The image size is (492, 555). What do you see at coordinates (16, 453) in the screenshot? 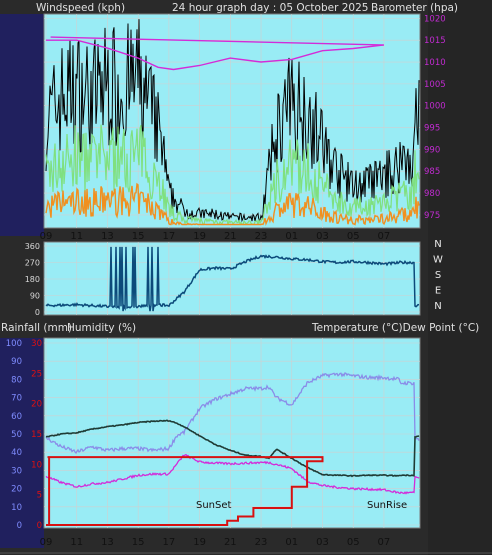
I see `humidity-tick-label: 40` at bounding box center [16, 453].